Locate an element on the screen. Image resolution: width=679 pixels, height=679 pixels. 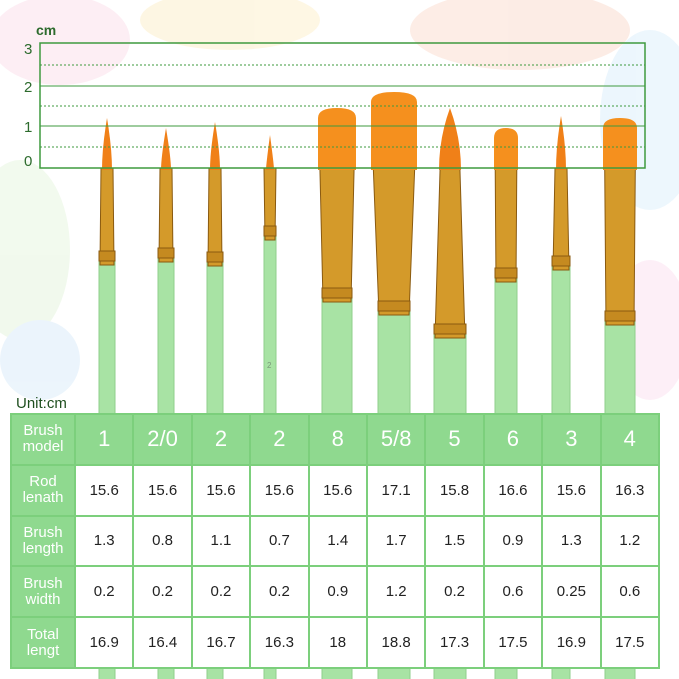
table-cell: 18 is located at coordinates (337, 642).